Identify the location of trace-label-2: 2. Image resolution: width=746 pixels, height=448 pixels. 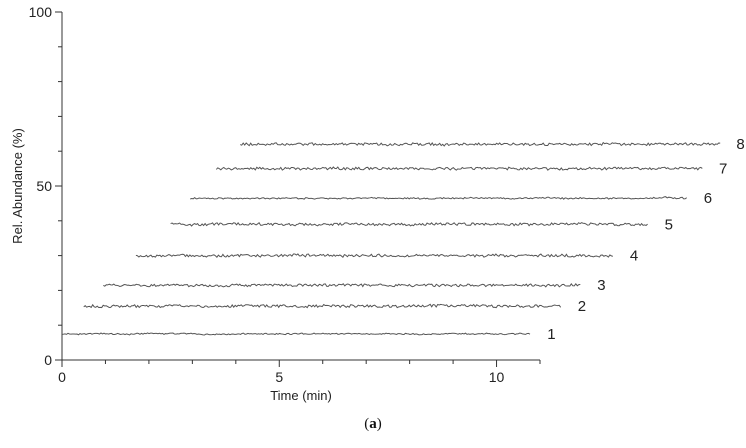
(582, 306).